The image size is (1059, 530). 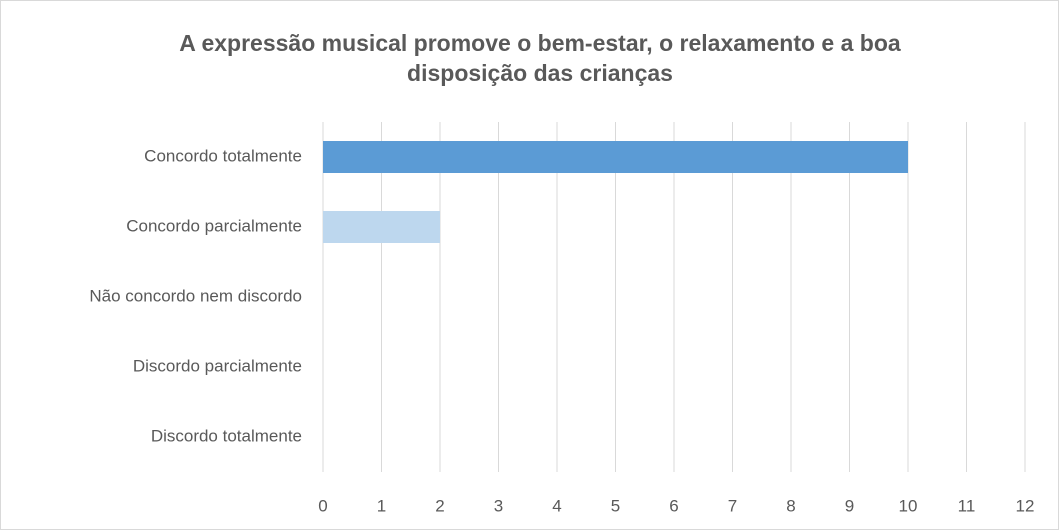 I want to click on x-tick-label: 9, so click(x=849, y=505).